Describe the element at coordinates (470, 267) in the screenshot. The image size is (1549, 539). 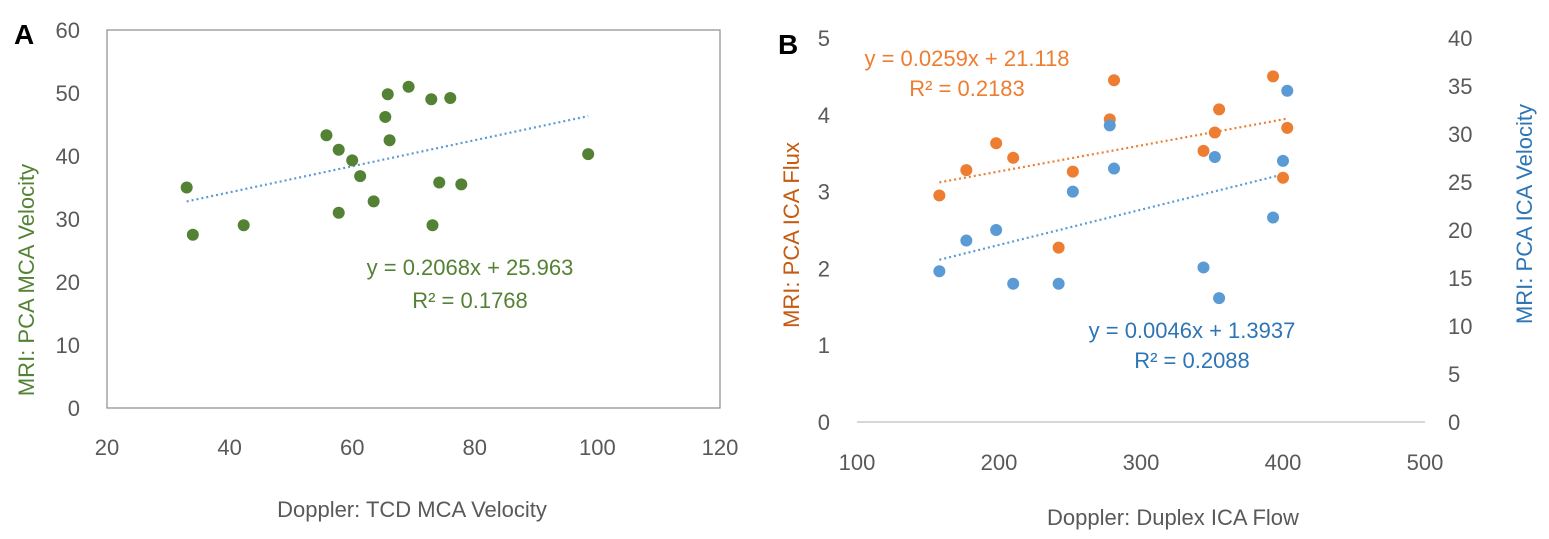
I see `panel-a-equation: y = 0.2068x + 25.963` at that location.